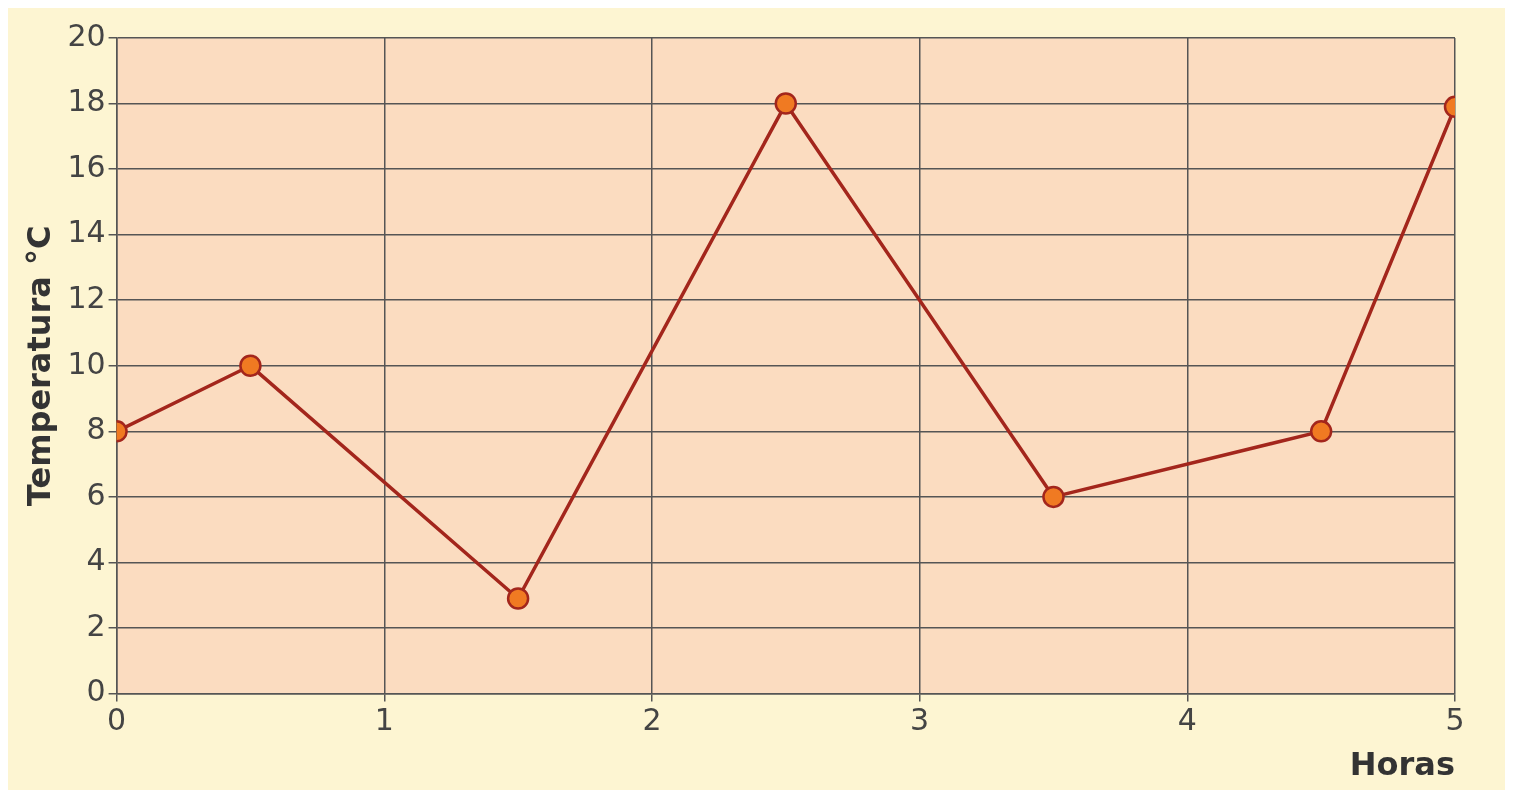 This screenshot has width=1513, height=798. I want to click on y-axis-title: Temperatura °C, so click(38, 366).